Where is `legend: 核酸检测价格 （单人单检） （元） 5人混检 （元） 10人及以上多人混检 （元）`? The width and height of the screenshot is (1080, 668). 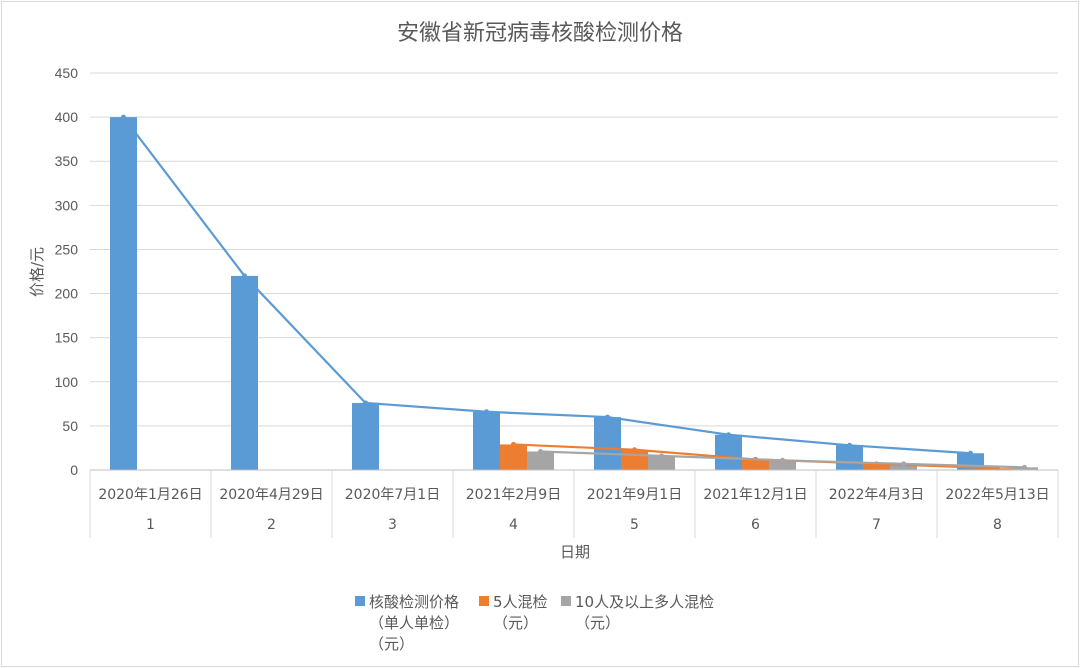 legend: 核酸检测价格 （单人单检） （元） 5人混检 （元） 10人及以上多人混检 （元） is located at coordinates (534, 623).